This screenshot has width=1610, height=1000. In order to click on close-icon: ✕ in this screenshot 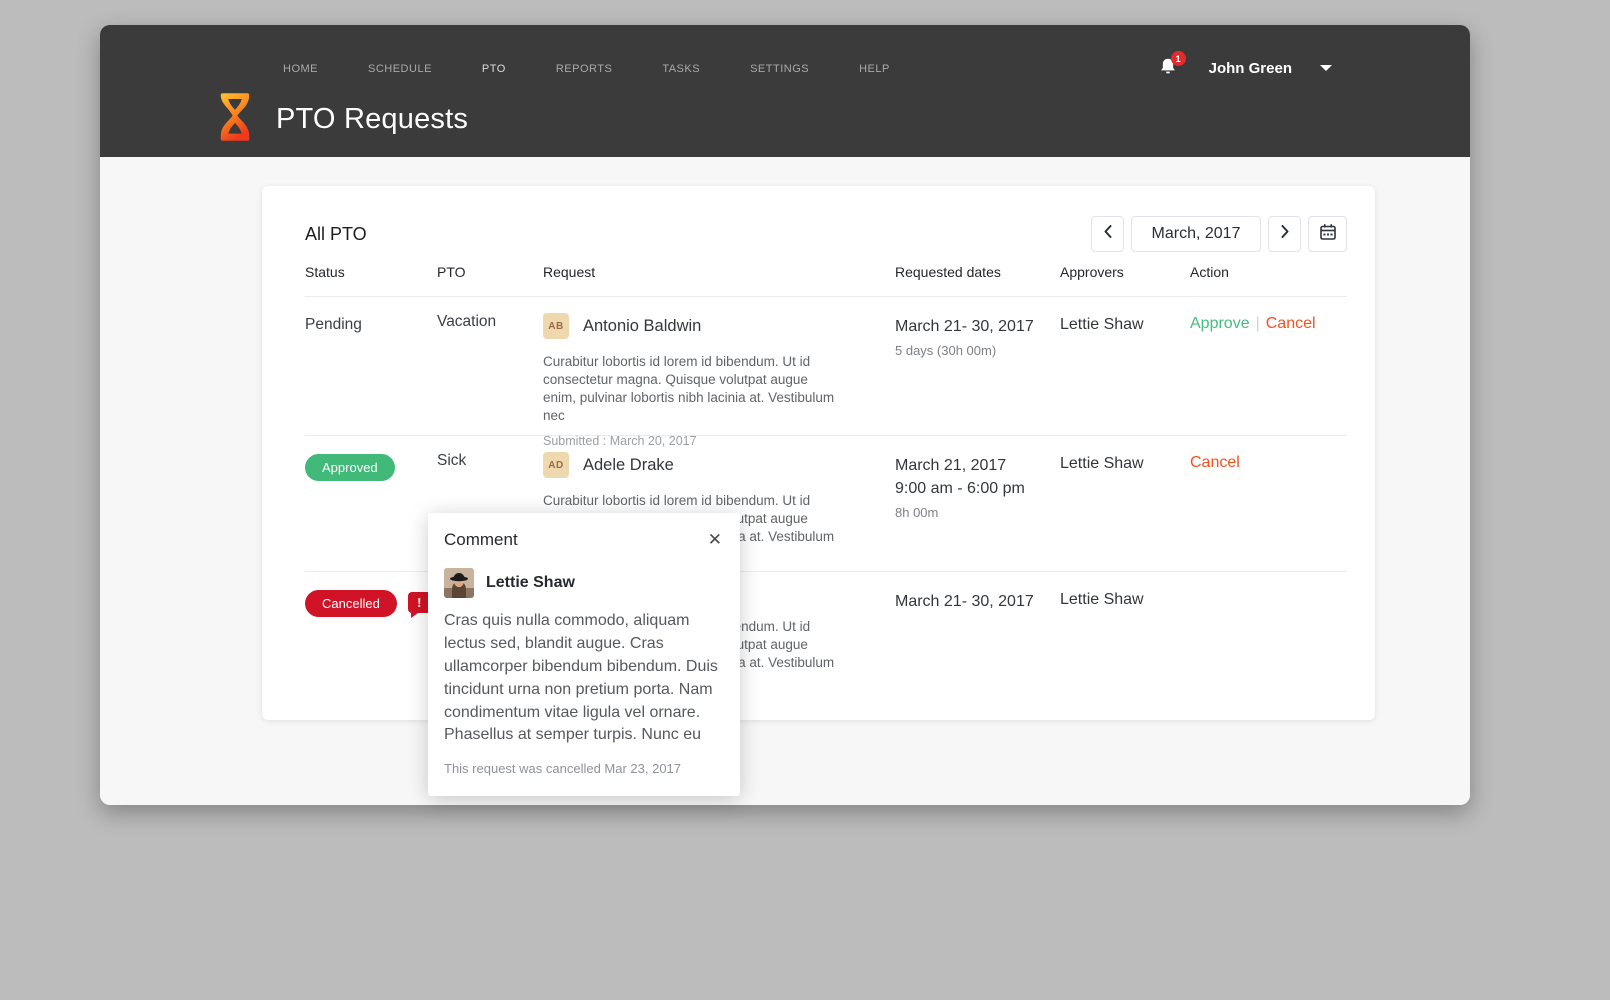, I will do `click(714, 539)`.